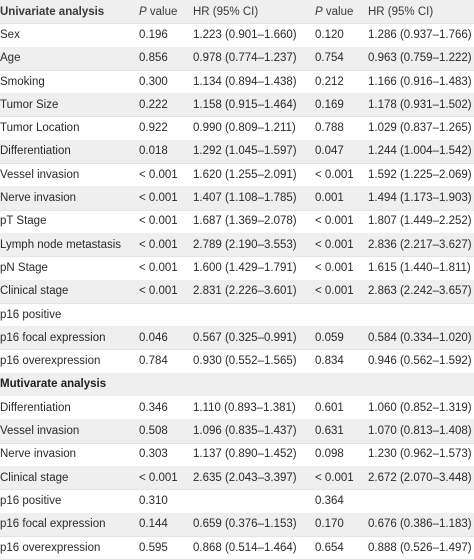 Image resolution: width=474 pixels, height=560 pixels. Describe the element at coordinates (329, 524) in the screenshot. I see `p-value-2: 0.170` at that location.